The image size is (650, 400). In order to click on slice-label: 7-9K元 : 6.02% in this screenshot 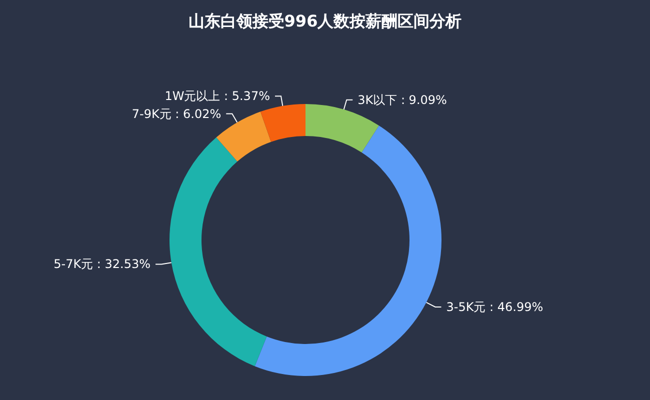, I will do `click(177, 113)`.